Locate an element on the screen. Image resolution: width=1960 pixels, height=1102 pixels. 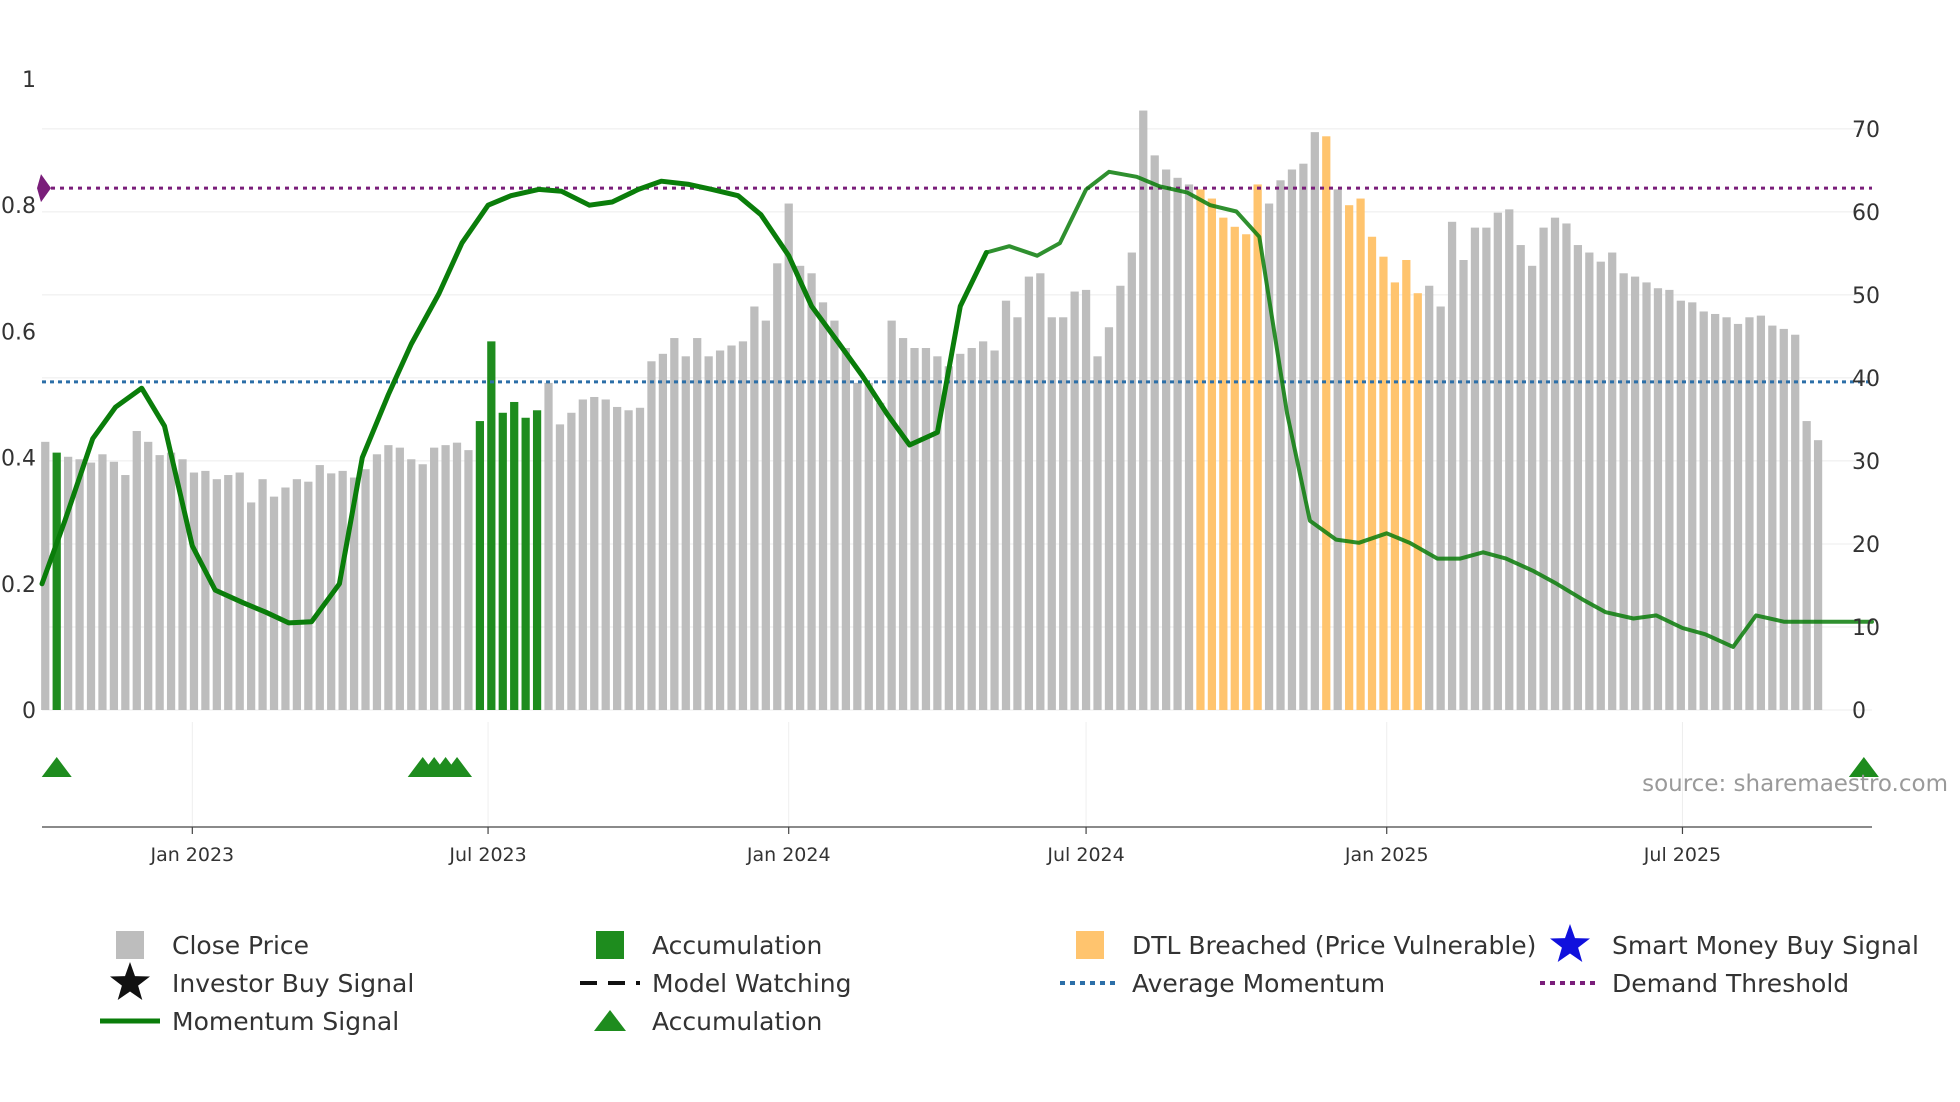
right-tick-label: 10 is located at coordinates (1866, 628).